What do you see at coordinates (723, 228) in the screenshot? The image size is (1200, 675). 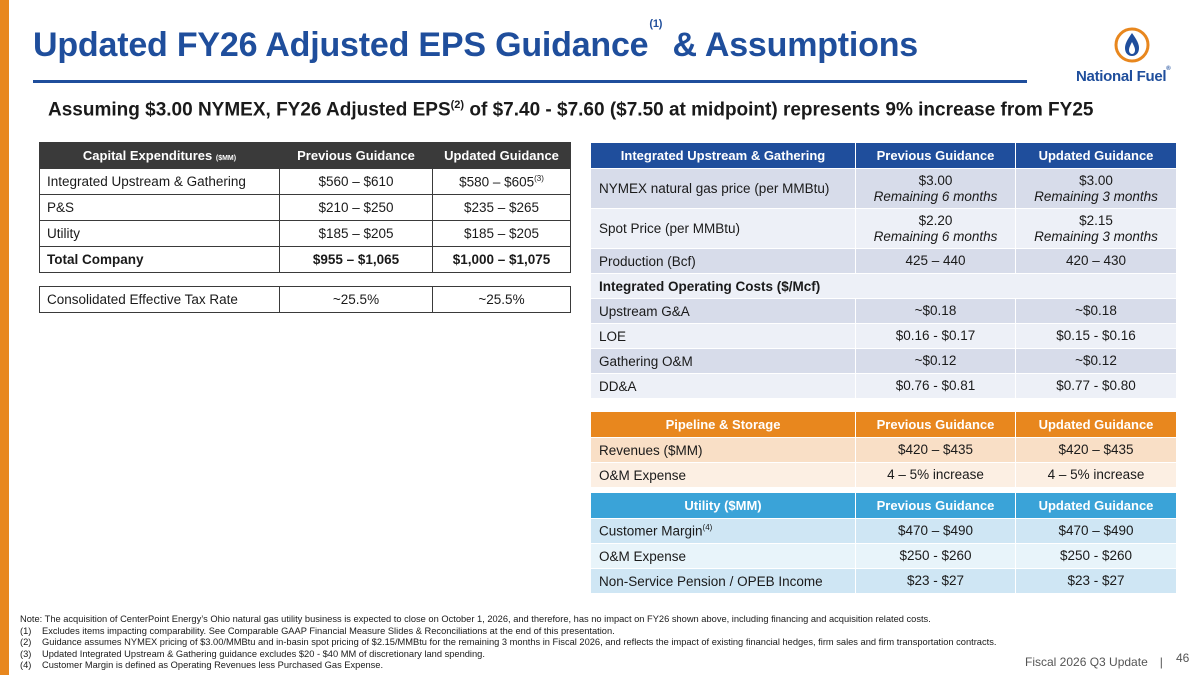 I see `row-label: Spot Price (per MMBtu)` at bounding box center [723, 228].